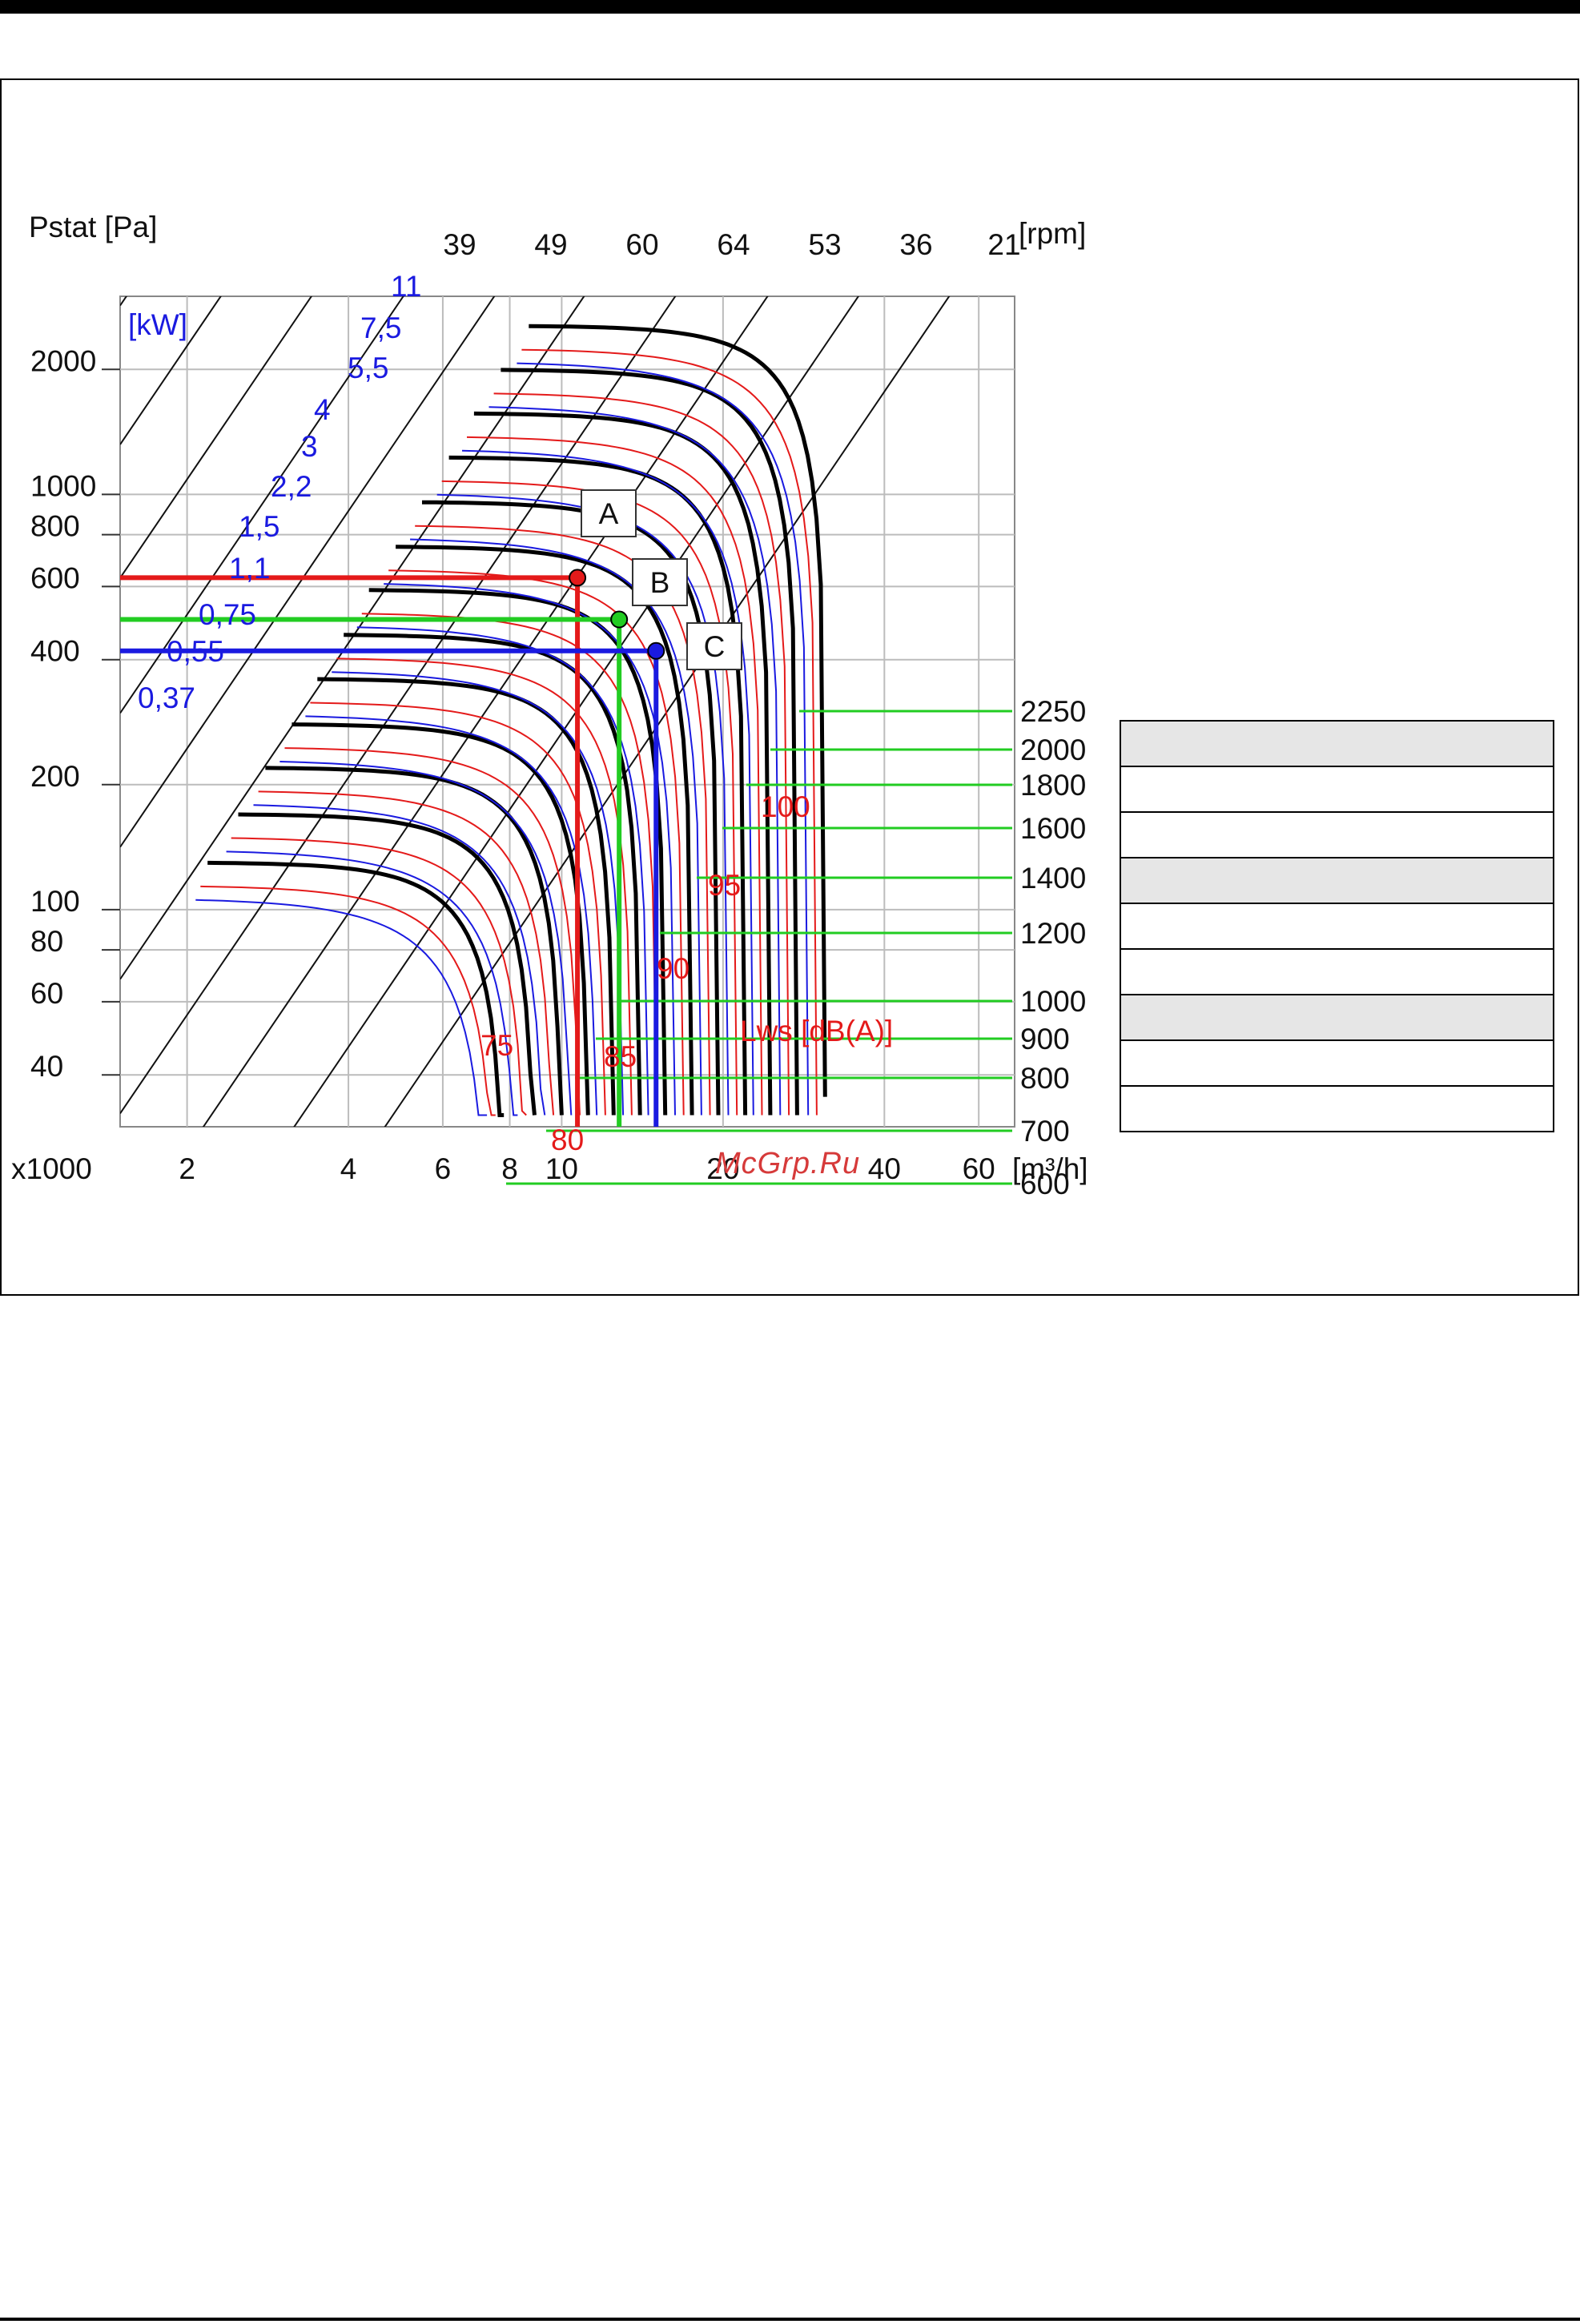 Image resolution: width=1580 pixels, height=2324 pixels. I want to click on x-tick-label: 40, so click(884, 1168).